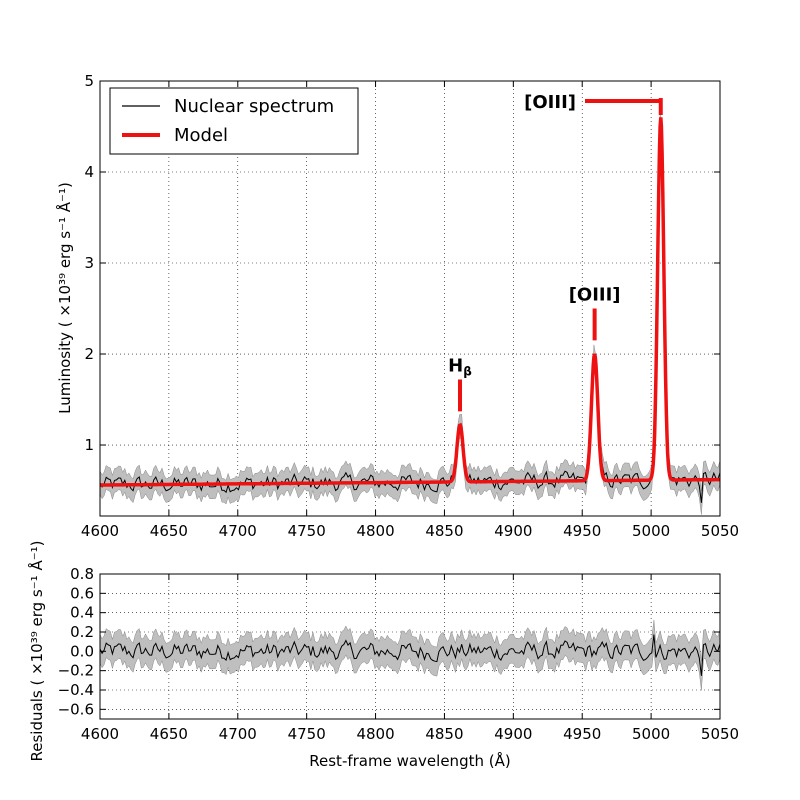 Image resolution: width=800 pixels, height=800 pixels. Describe the element at coordinates (82, 613) in the screenshot. I see `residuals-ytick-label: 0.4` at that location.